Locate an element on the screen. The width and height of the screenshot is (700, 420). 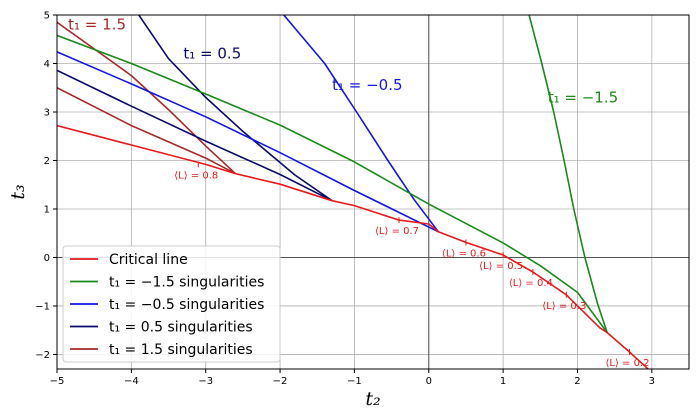
curve-label: t₁ = −0.5 is located at coordinates (367, 85).